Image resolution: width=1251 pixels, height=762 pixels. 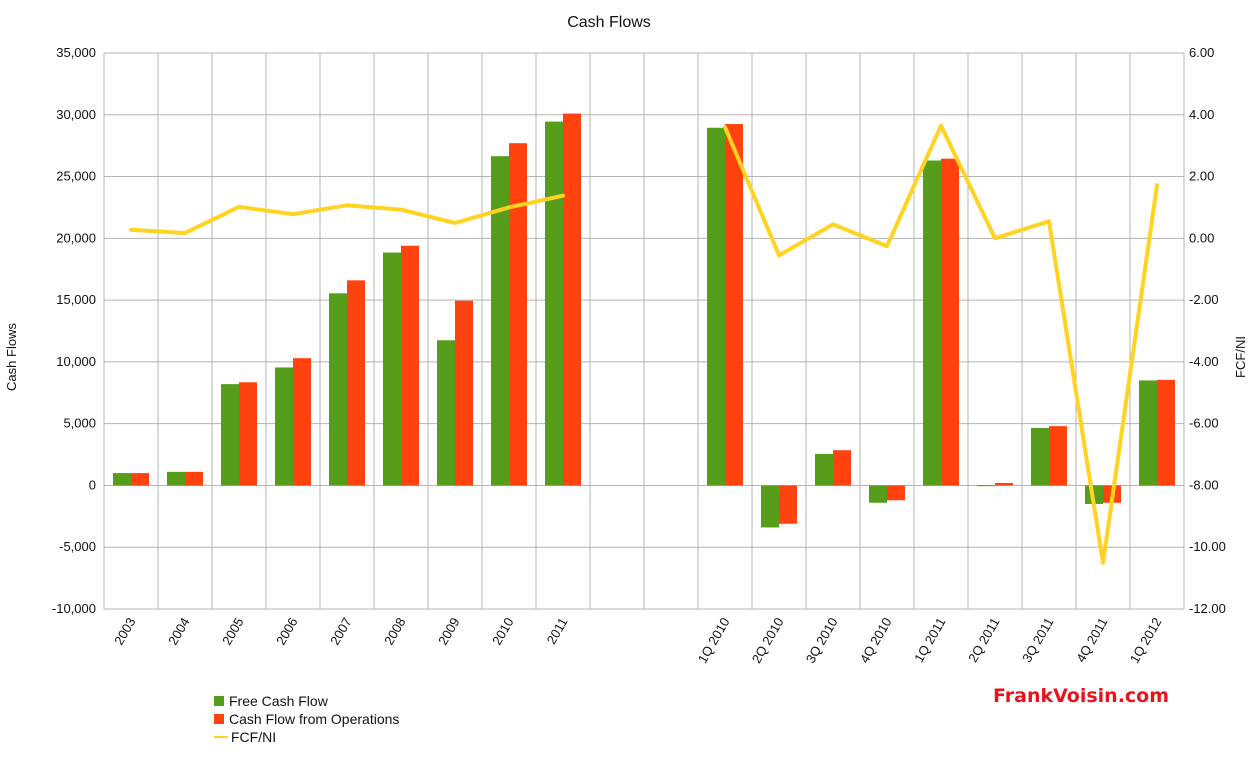 I want to click on y-tick-label: 15,000, so click(x=76, y=299).